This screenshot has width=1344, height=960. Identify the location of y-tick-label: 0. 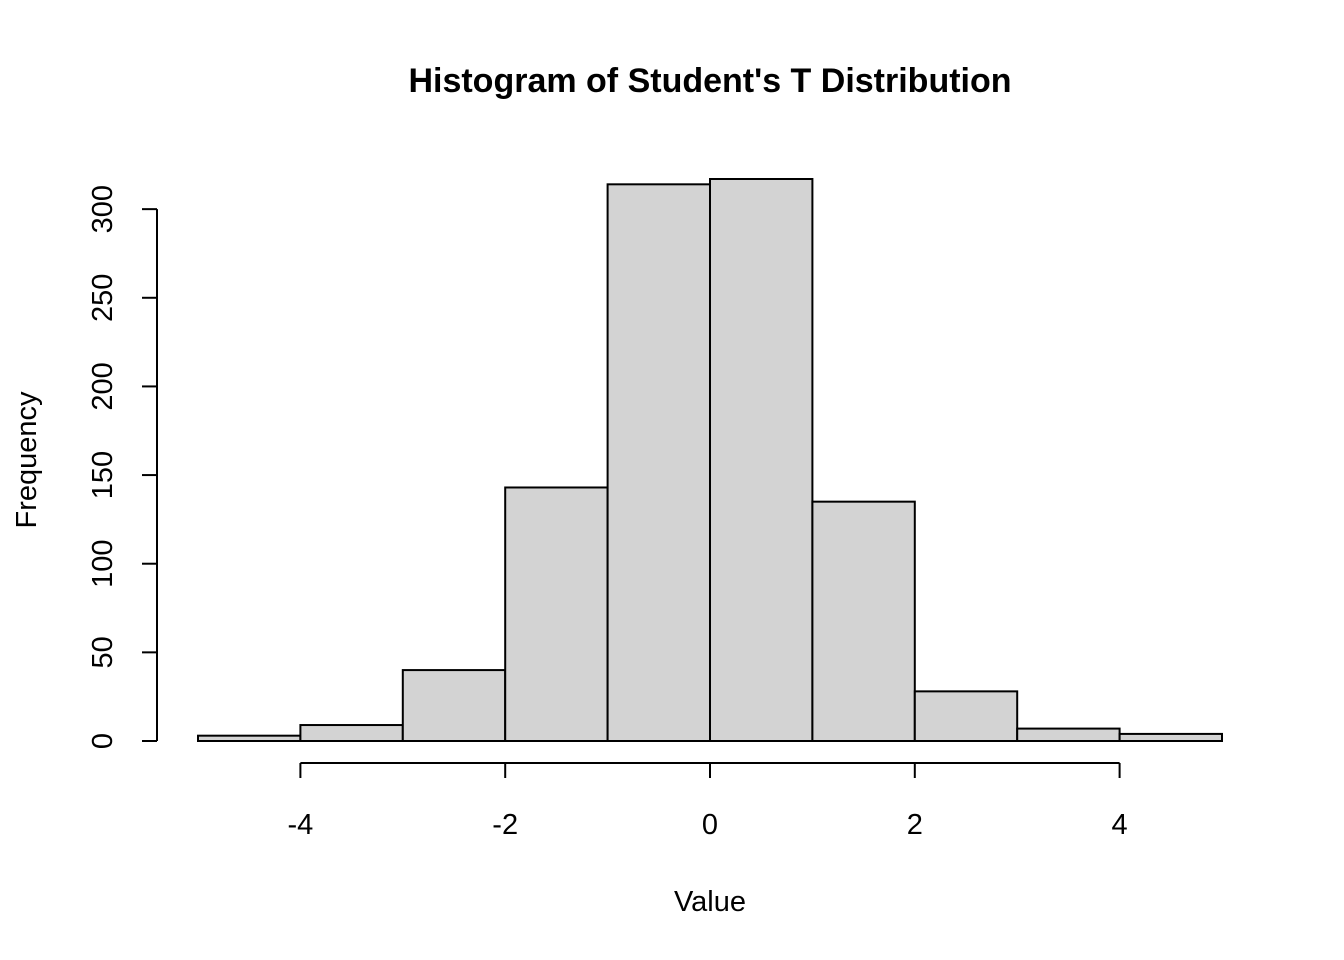
(103, 741).